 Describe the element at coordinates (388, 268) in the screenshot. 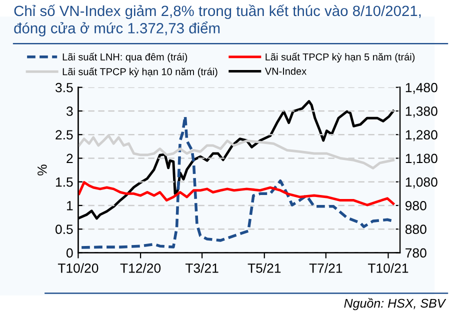

I see `x-tick-label: T10/21` at that location.